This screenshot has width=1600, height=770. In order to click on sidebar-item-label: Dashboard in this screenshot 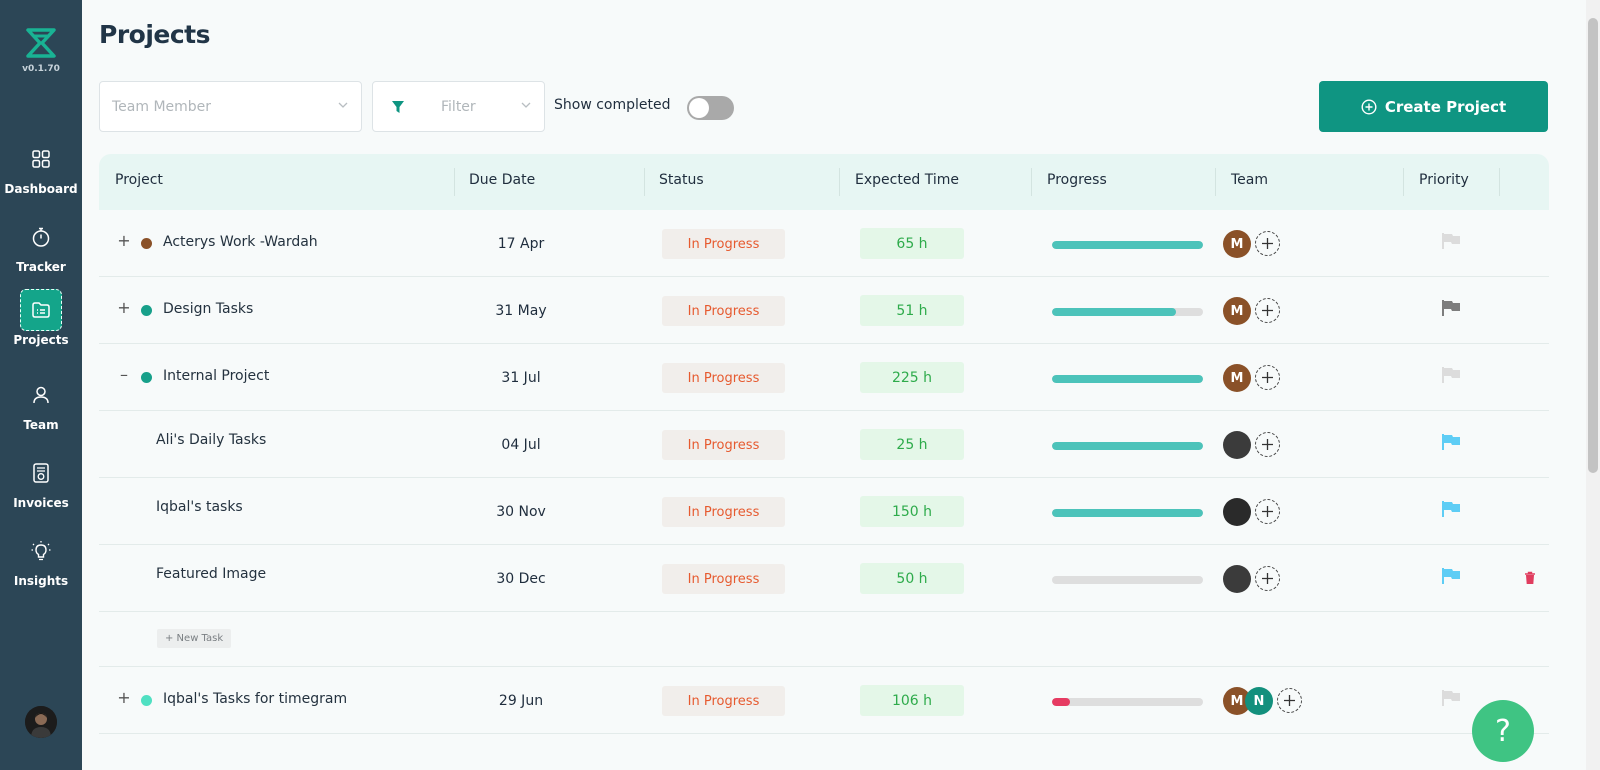, I will do `click(41, 189)`.